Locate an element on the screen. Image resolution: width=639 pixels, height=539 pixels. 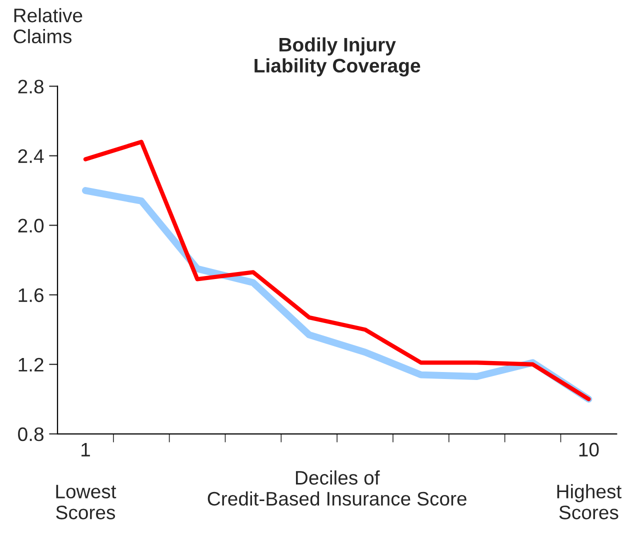
chart-title: Bodily Injury Liability Coverage is located at coordinates (337, 56).